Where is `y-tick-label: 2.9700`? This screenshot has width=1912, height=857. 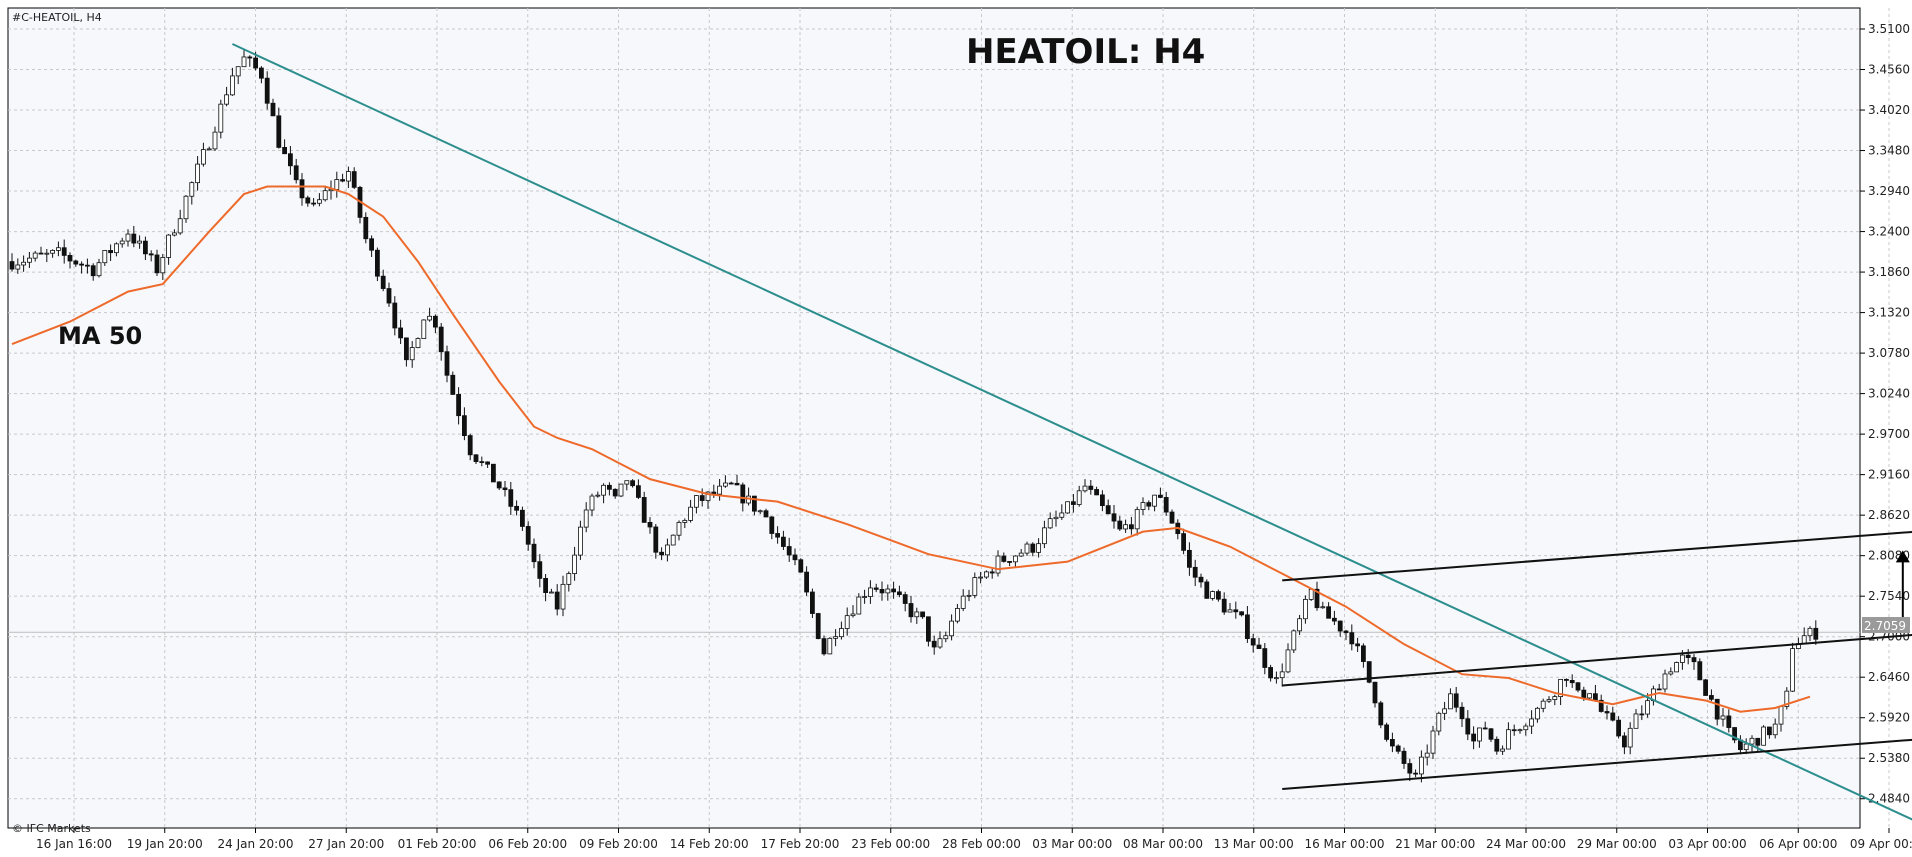 y-tick-label: 2.9700 is located at coordinates (1889, 434).